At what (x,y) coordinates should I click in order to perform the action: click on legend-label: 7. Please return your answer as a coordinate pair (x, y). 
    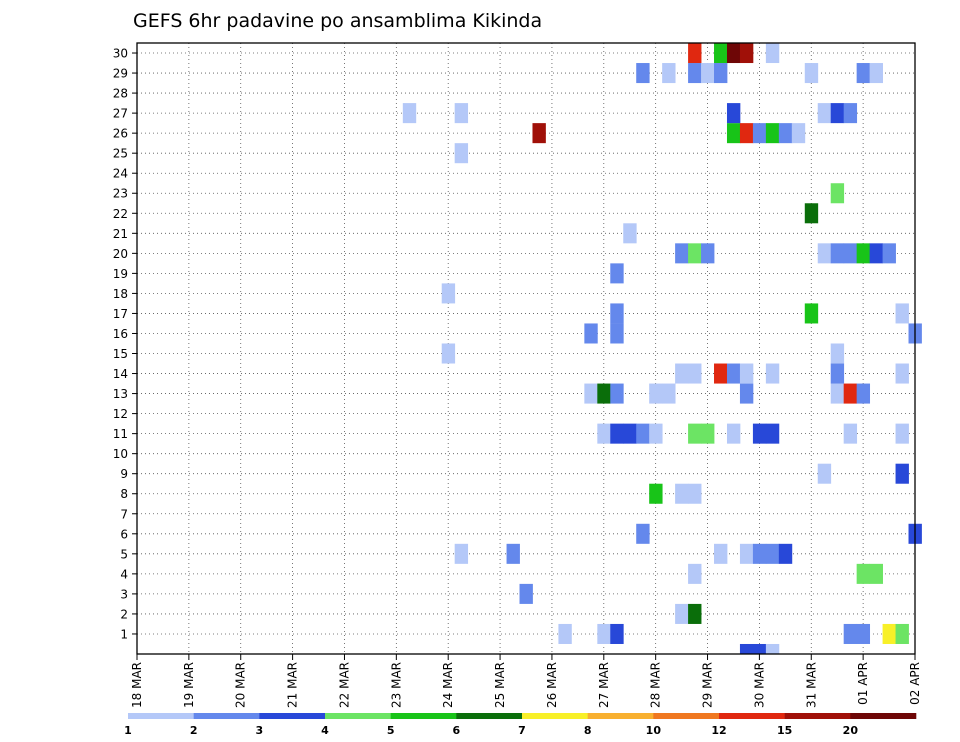
    Looking at the image, I should click on (522, 730).